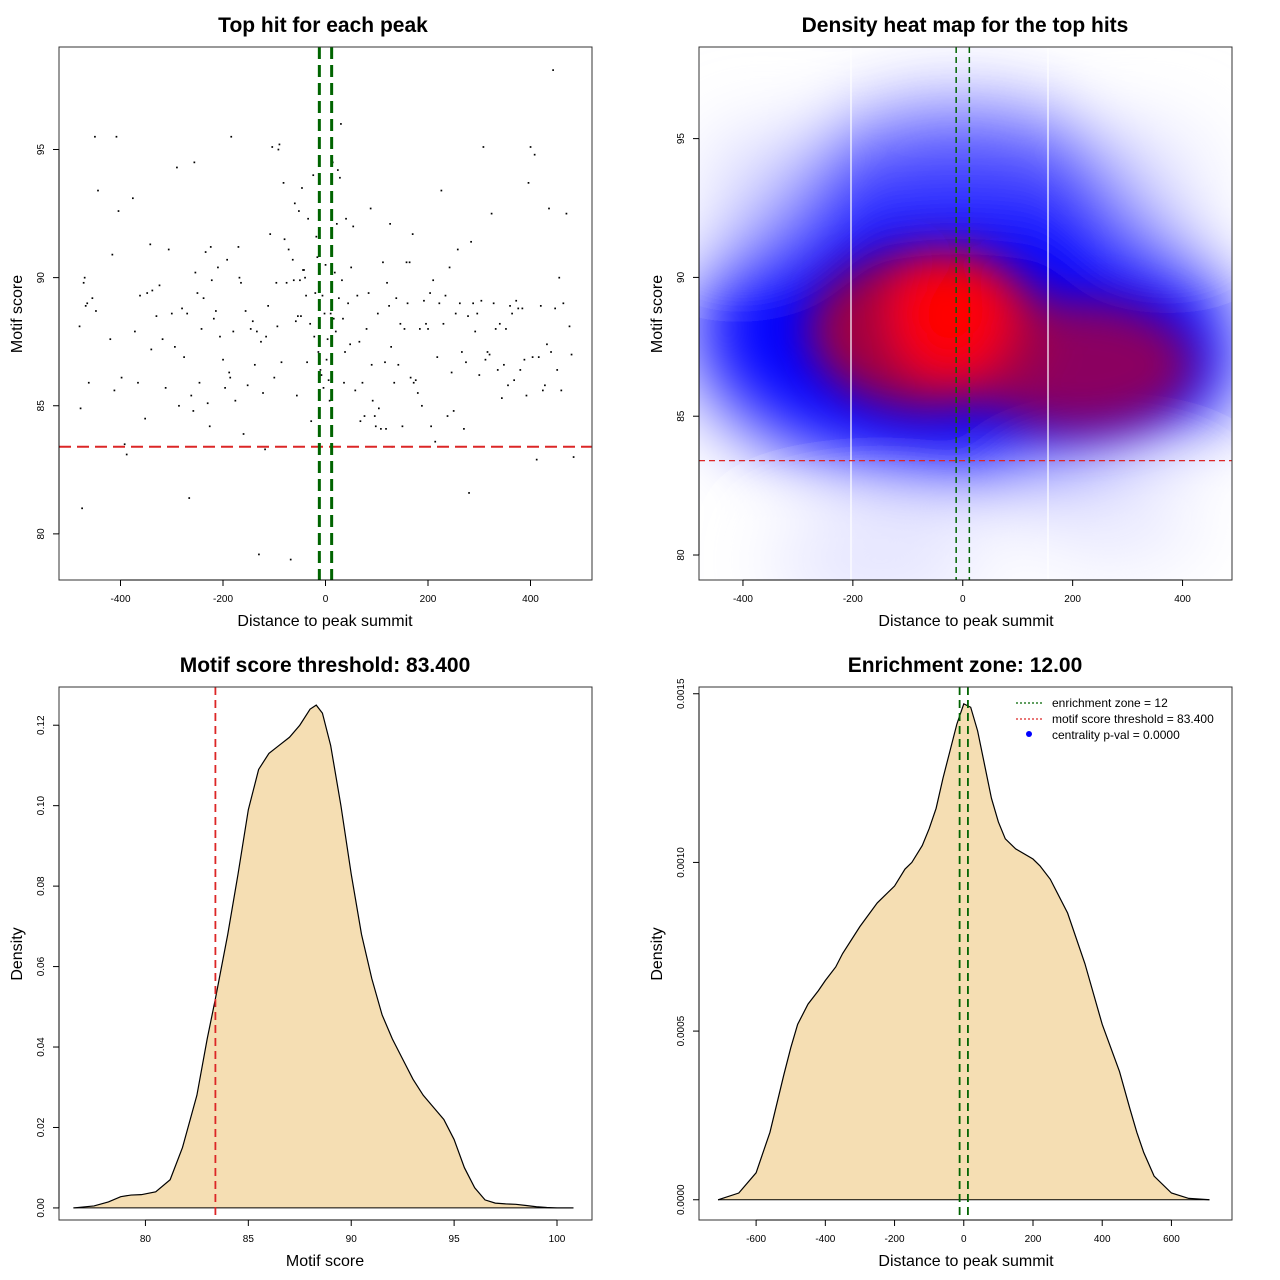 The image size is (1280, 1280). What do you see at coordinates (223, 599) in the screenshot?
I see `x-tick-label: -200` at bounding box center [223, 599].